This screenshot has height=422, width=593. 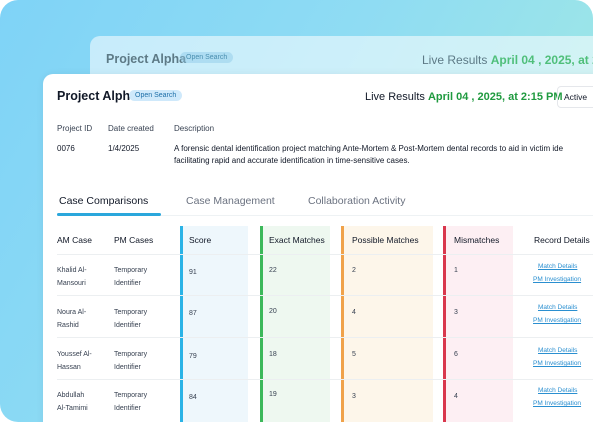 What do you see at coordinates (385, 240) in the screenshot?
I see `header-possible-matches: Possible Matches` at bounding box center [385, 240].